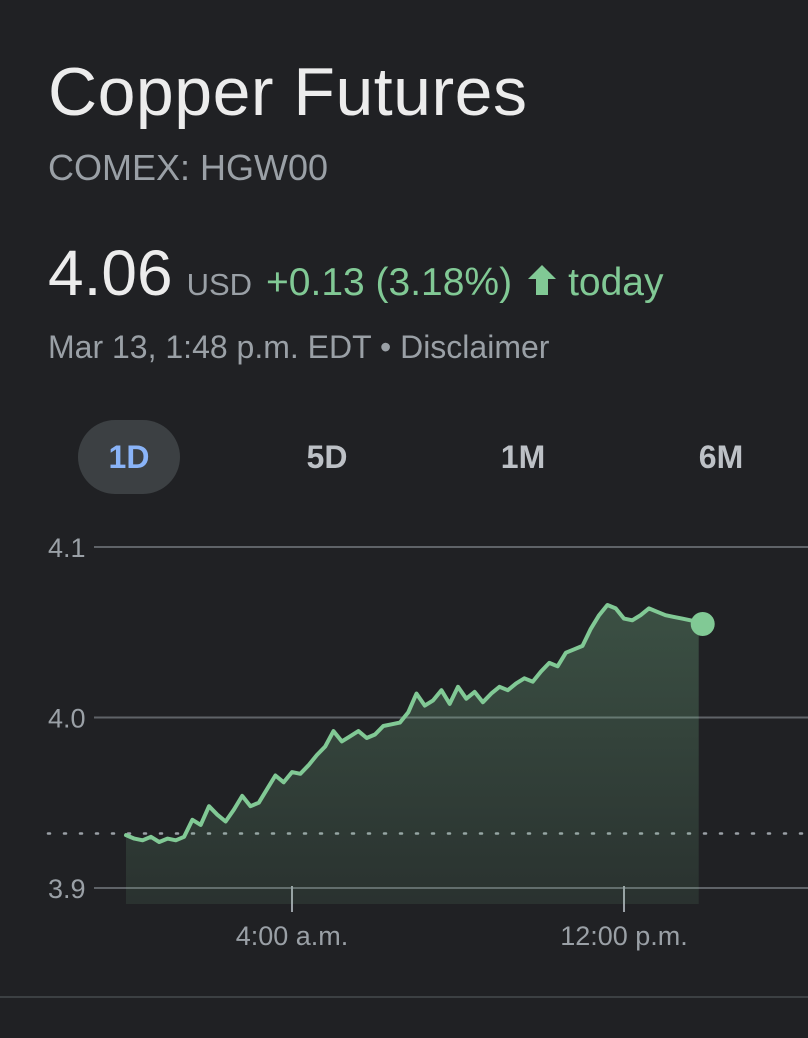 This screenshot has width=808, height=1038. Describe the element at coordinates (389, 282) in the screenshot. I see `price-change: +0.13 (3.18%)` at that location.